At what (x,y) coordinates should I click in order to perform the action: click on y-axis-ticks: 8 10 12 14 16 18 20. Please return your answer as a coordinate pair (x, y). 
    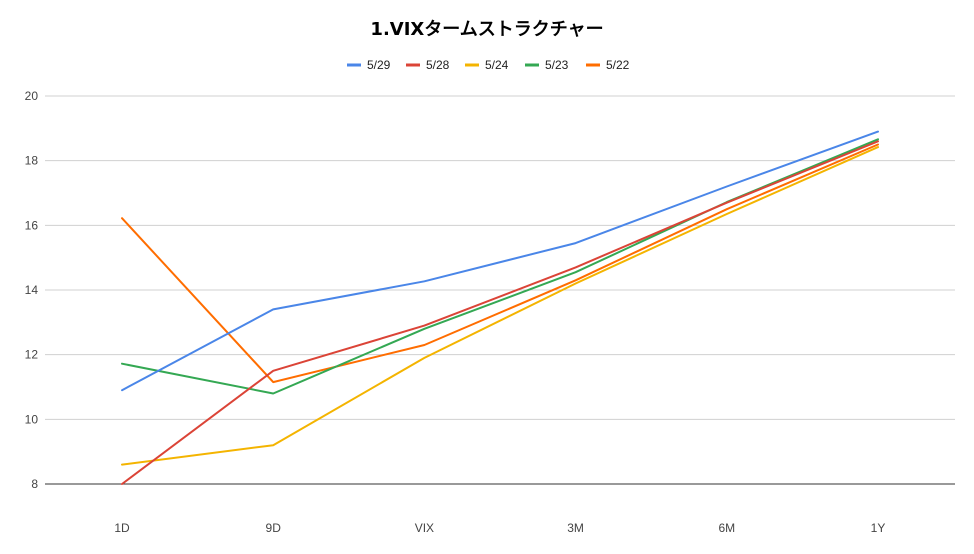
    Looking at the image, I should click on (32, 290).